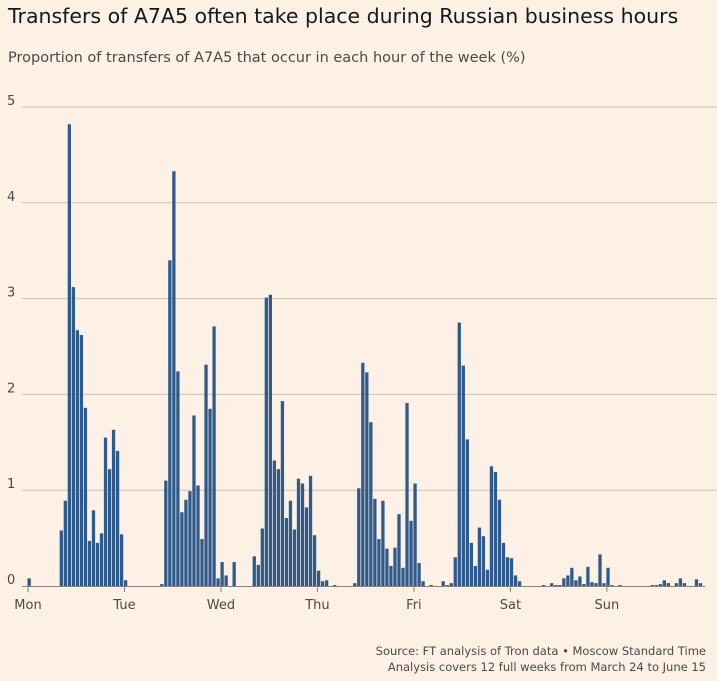 Image resolution: width=717 pixels, height=681 pixels. Describe the element at coordinates (11, 293) in the screenshot. I see `y-tick-label: 3` at that location.